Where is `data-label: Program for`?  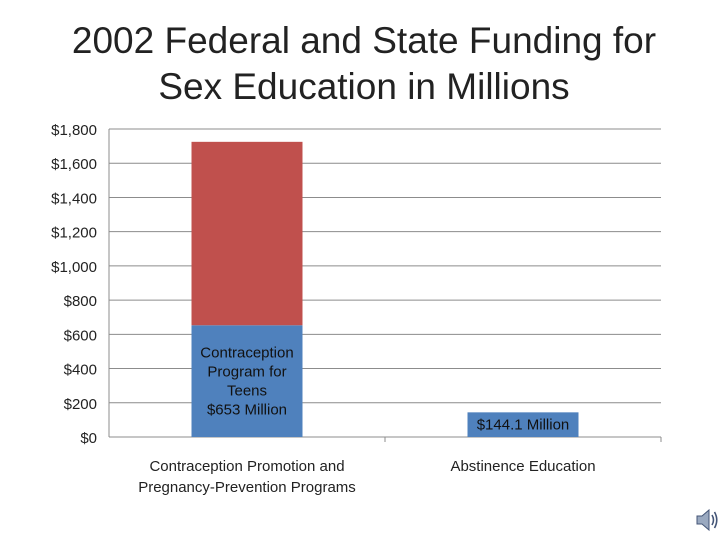 data-label: Program for is located at coordinates (246, 372).